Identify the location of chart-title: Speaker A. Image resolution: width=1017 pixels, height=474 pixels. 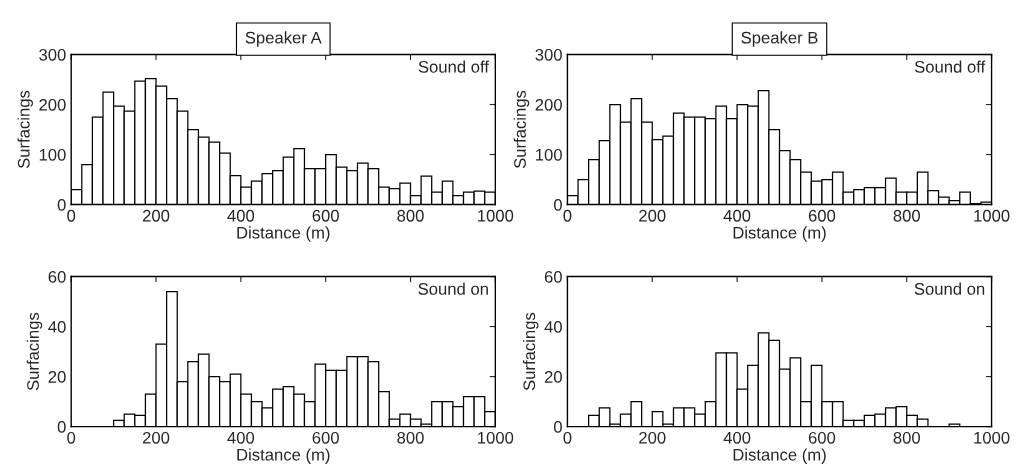
(283, 39).